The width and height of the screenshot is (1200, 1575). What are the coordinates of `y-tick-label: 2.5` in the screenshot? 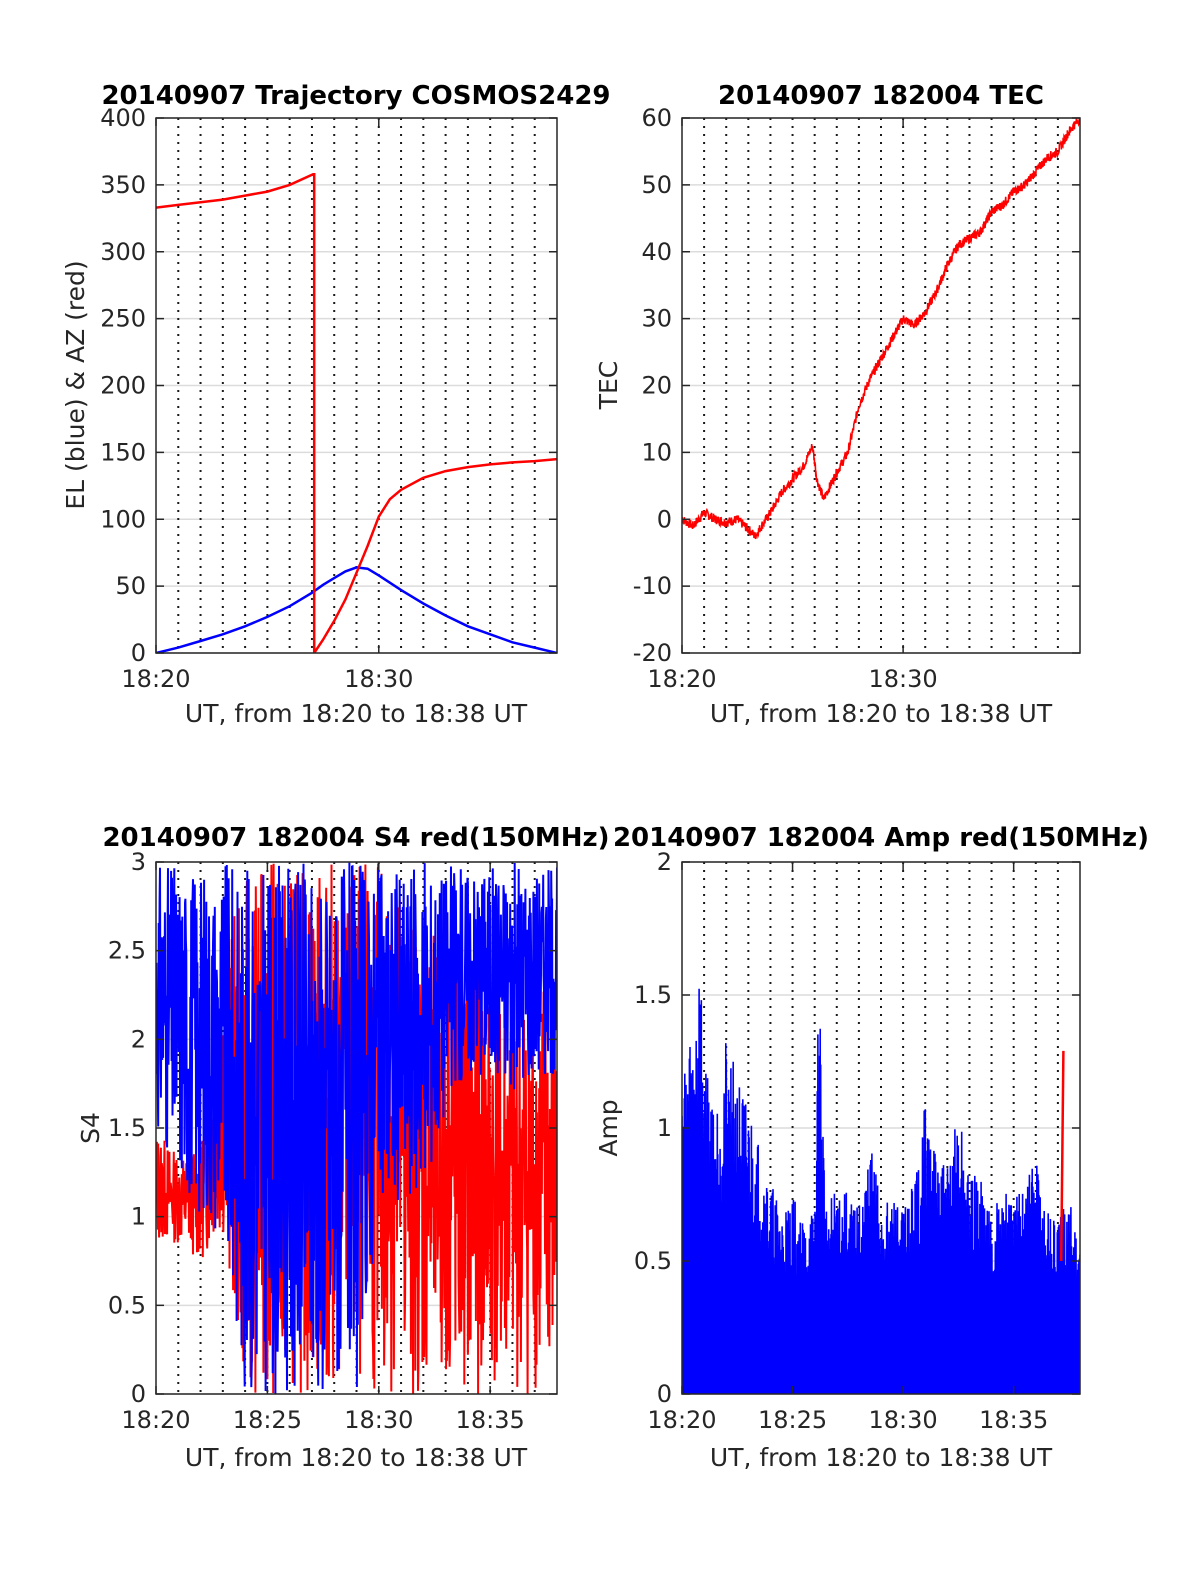 It's located at (127, 951).